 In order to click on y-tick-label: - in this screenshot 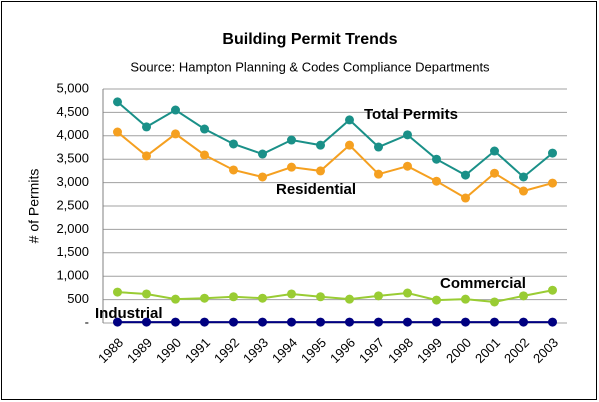, I will do `click(87, 321)`.